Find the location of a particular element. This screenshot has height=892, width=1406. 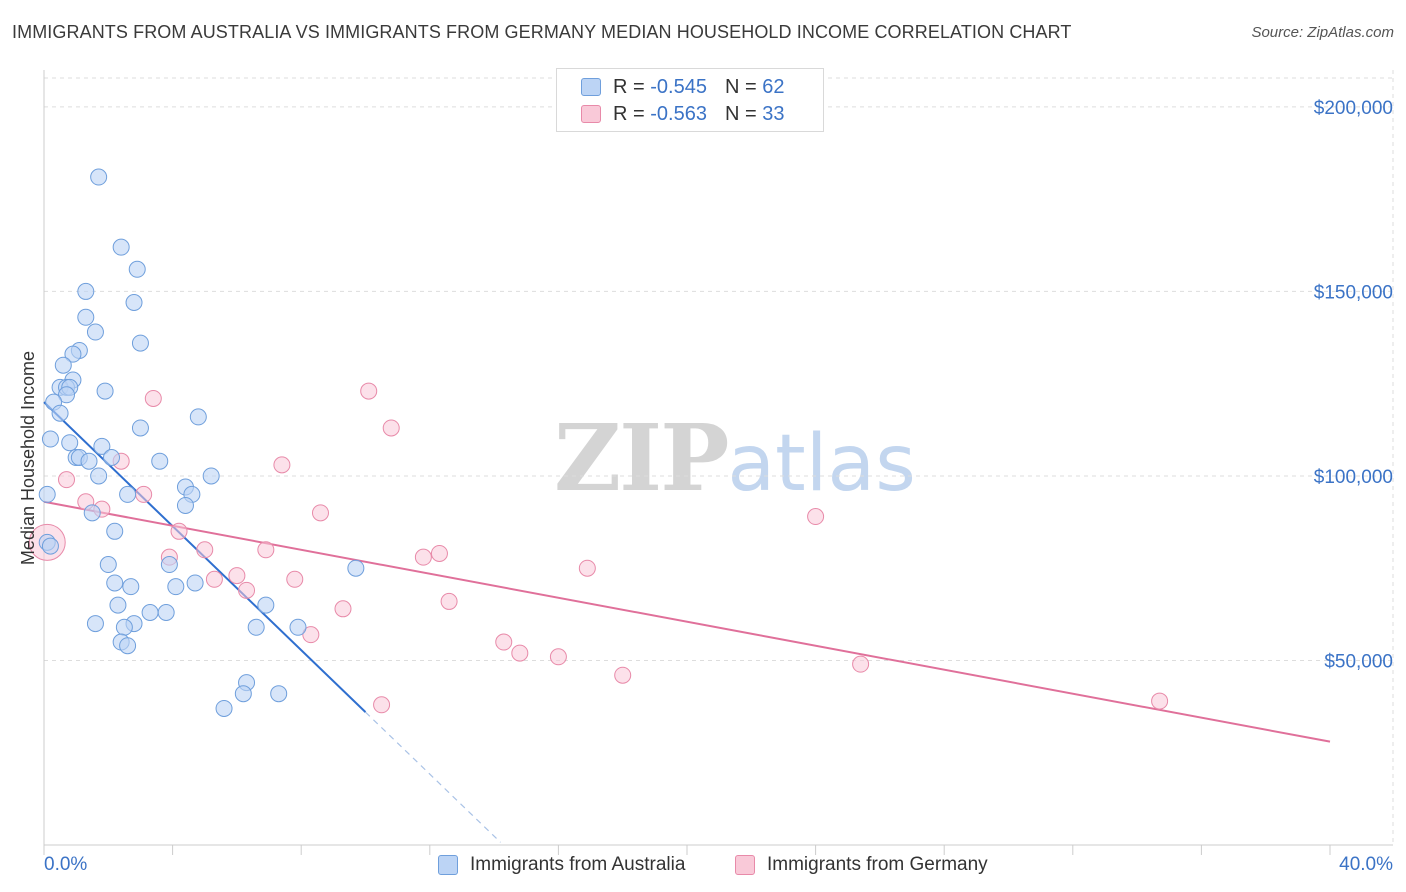

watermark-zip: ZIP is located at coordinates (641, 458).